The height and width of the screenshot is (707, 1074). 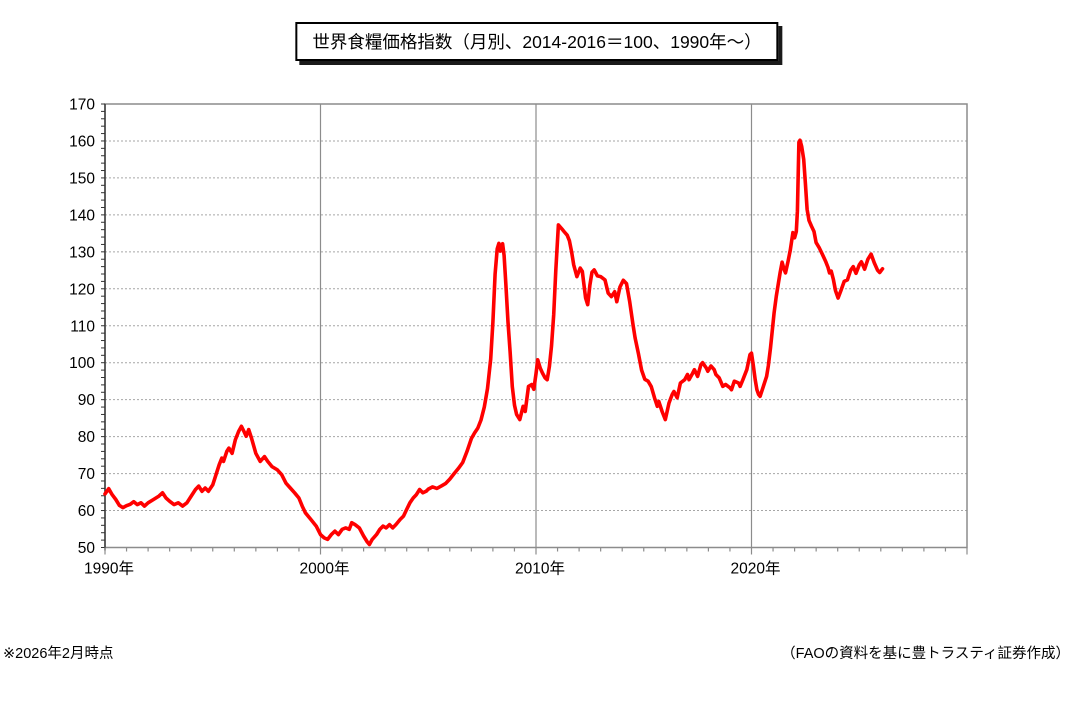 I want to click on y-tick-label: 120, so click(x=82, y=289).